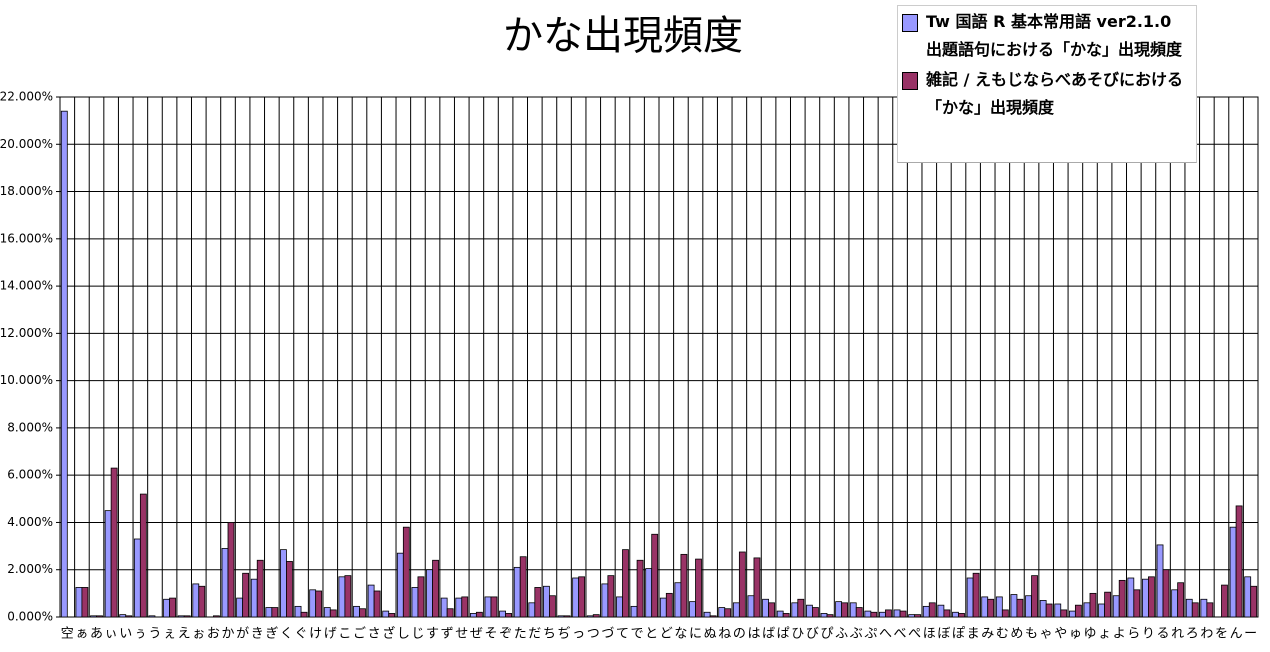 This screenshot has height=652, width=1270. Describe the element at coordinates (666, 634) in the screenshot. I see `x-tick-label: ど` at that location.